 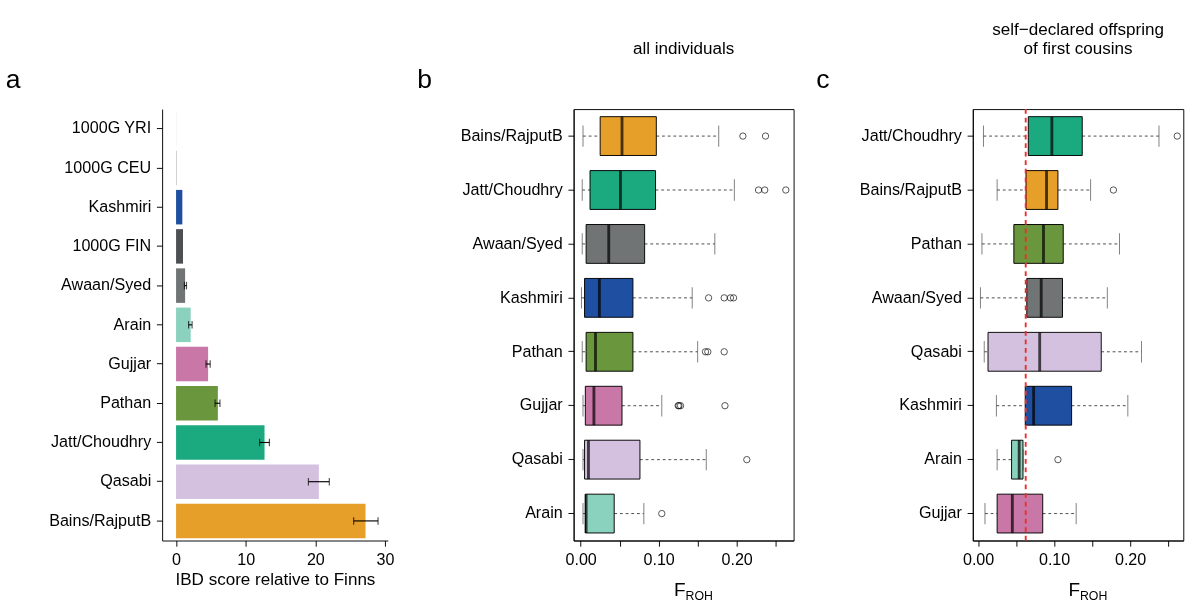 I want to click on chart-title: all individuals, so click(x=683, y=49).